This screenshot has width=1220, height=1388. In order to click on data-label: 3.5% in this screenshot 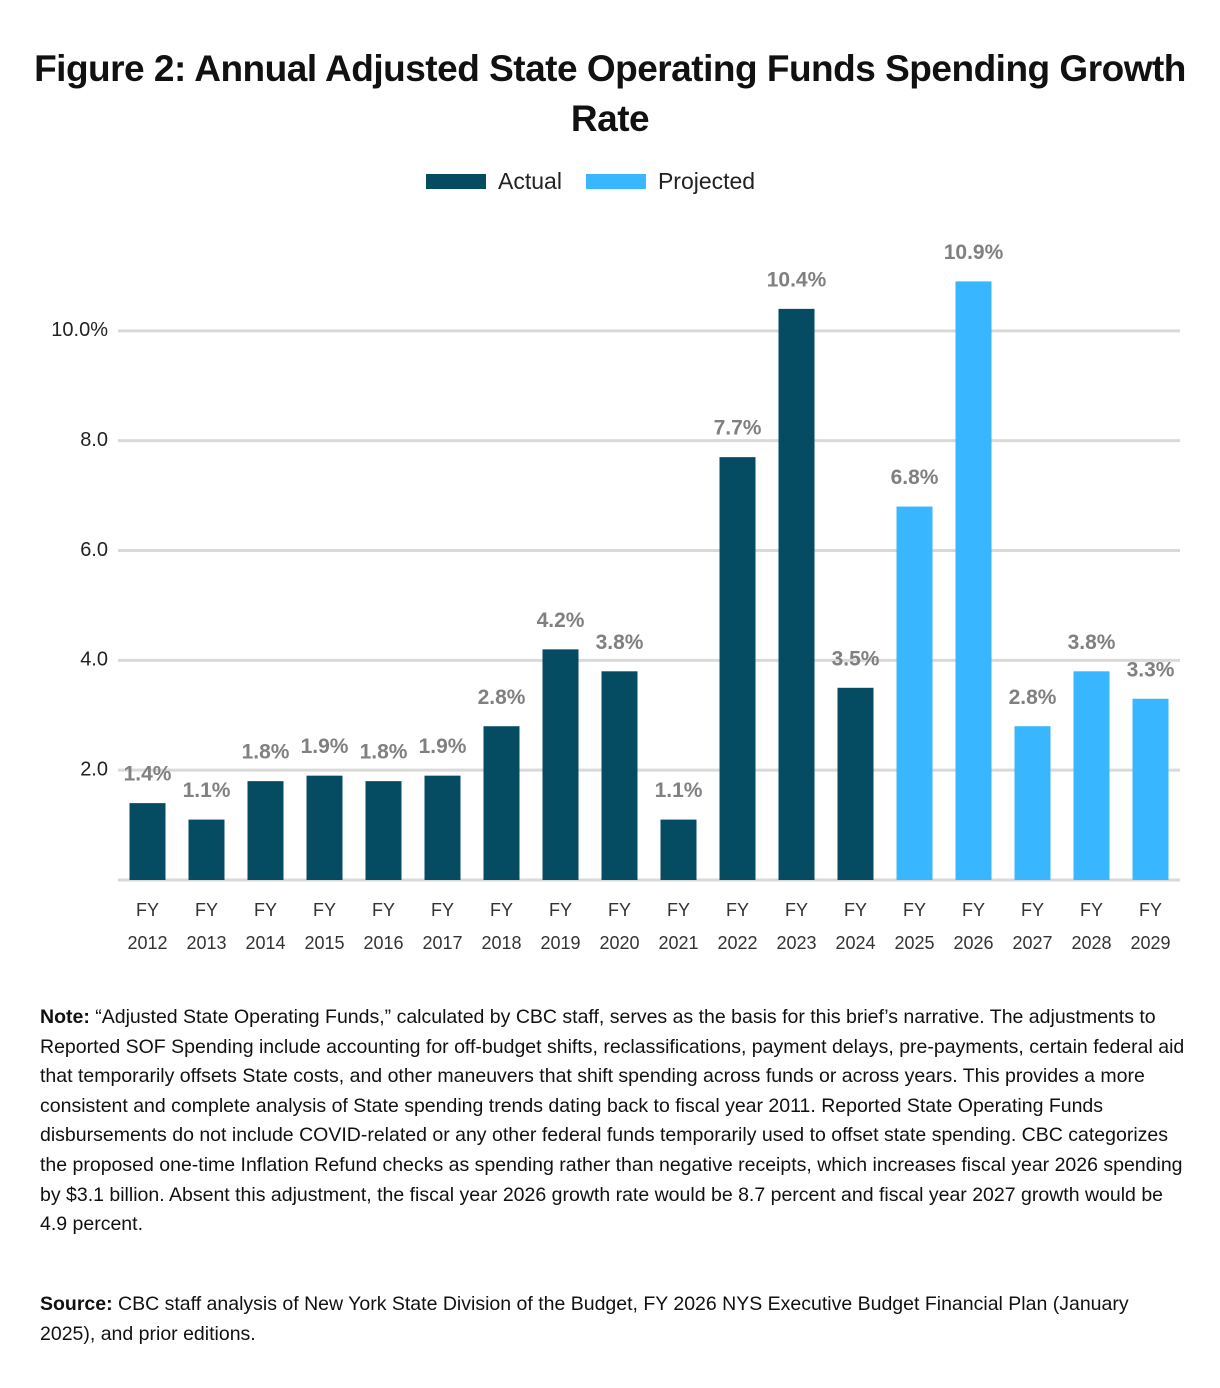, I will do `click(856, 658)`.